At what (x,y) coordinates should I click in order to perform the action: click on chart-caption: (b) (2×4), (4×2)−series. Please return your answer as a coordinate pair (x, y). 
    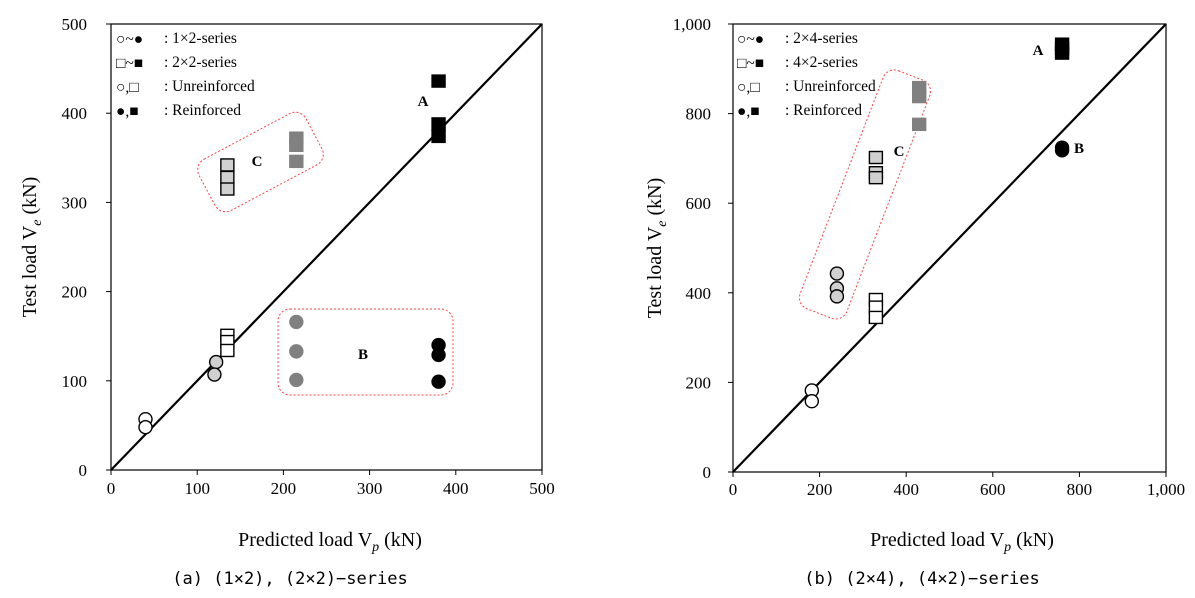
    Looking at the image, I should click on (921, 579).